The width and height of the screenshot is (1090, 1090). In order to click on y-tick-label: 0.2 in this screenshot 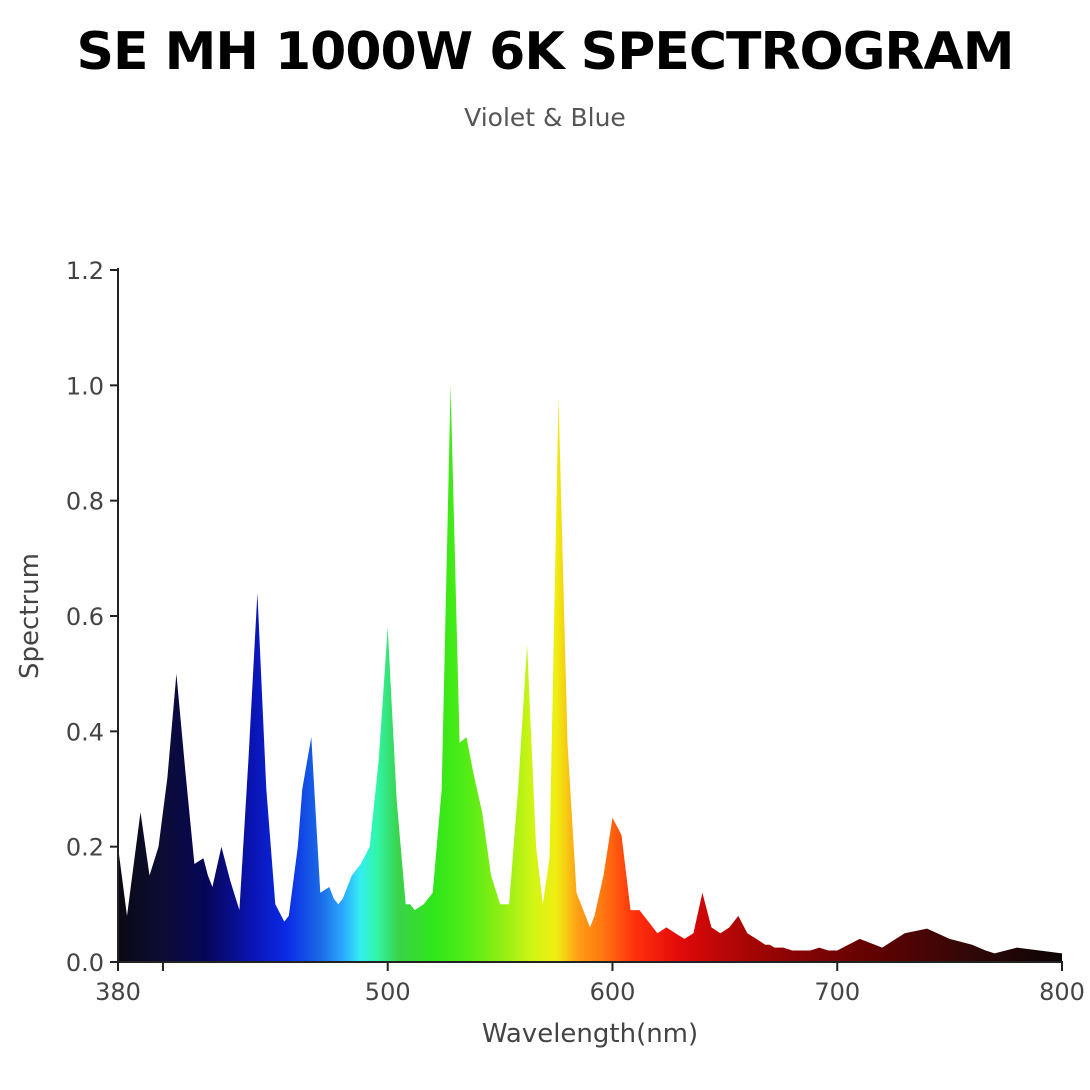, I will do `click(85, 848)`.